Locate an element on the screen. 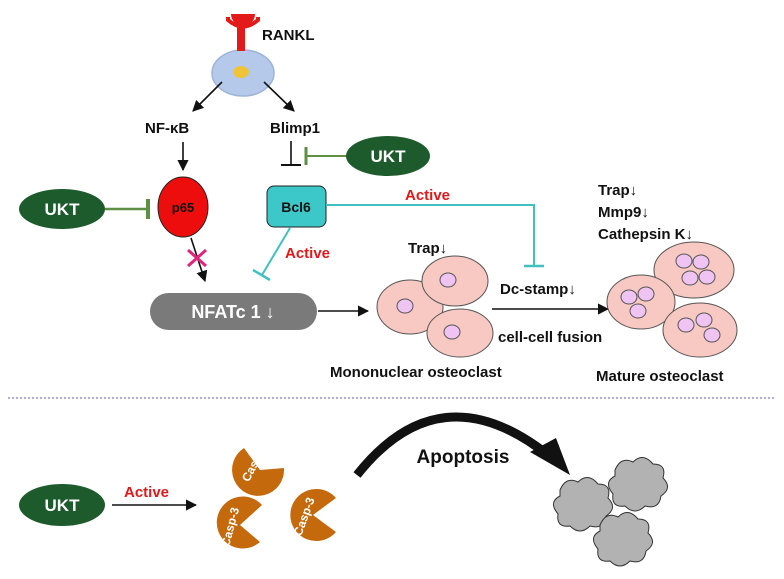 The image size is (784, 579). apoptosis-arrow-icon is located at coordinates (461, 445).